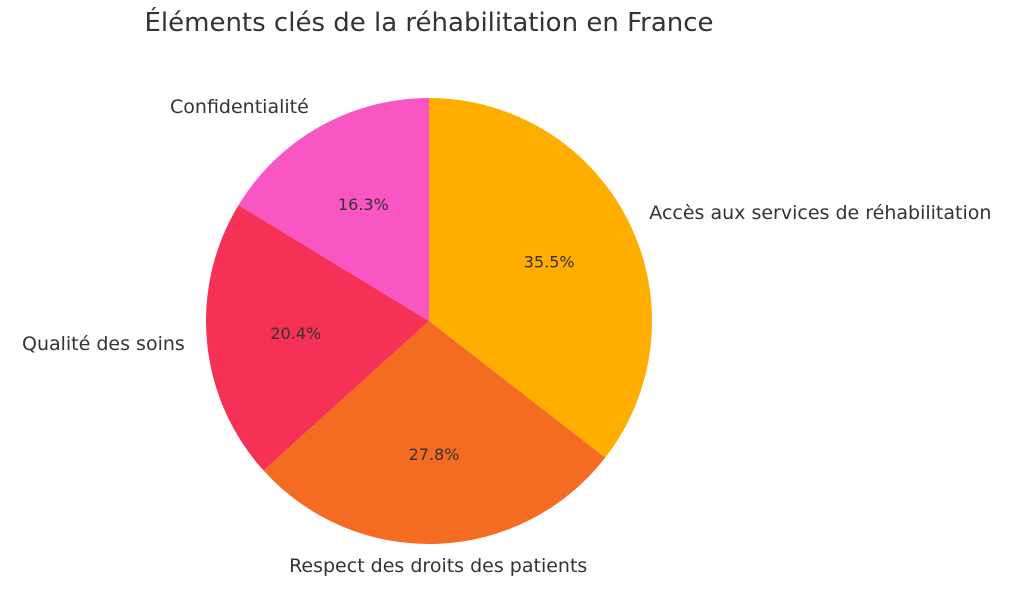 This screenshot has height=612, width=1024. I want to click on pie-category-label: Accès aux services de réhabilitation, so click(820, 213).